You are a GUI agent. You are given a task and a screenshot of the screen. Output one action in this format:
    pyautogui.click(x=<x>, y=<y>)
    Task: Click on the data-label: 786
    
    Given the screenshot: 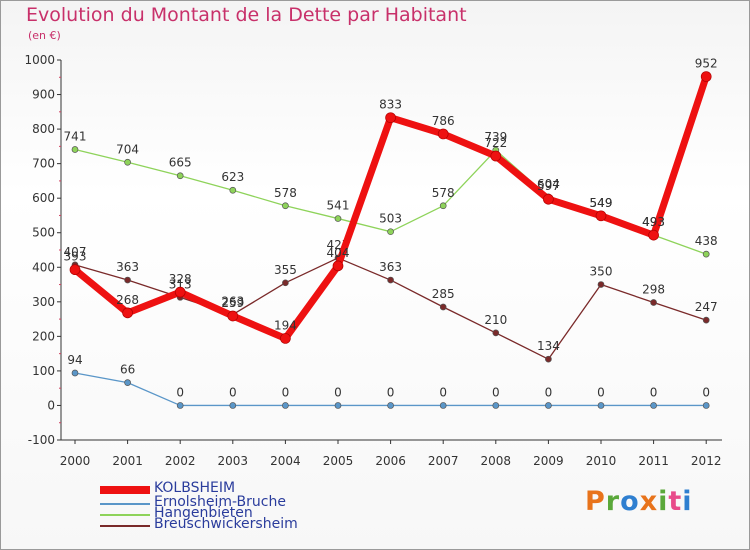 What is the action you would take?
    pyautogui.click(x=443, y=121)
    